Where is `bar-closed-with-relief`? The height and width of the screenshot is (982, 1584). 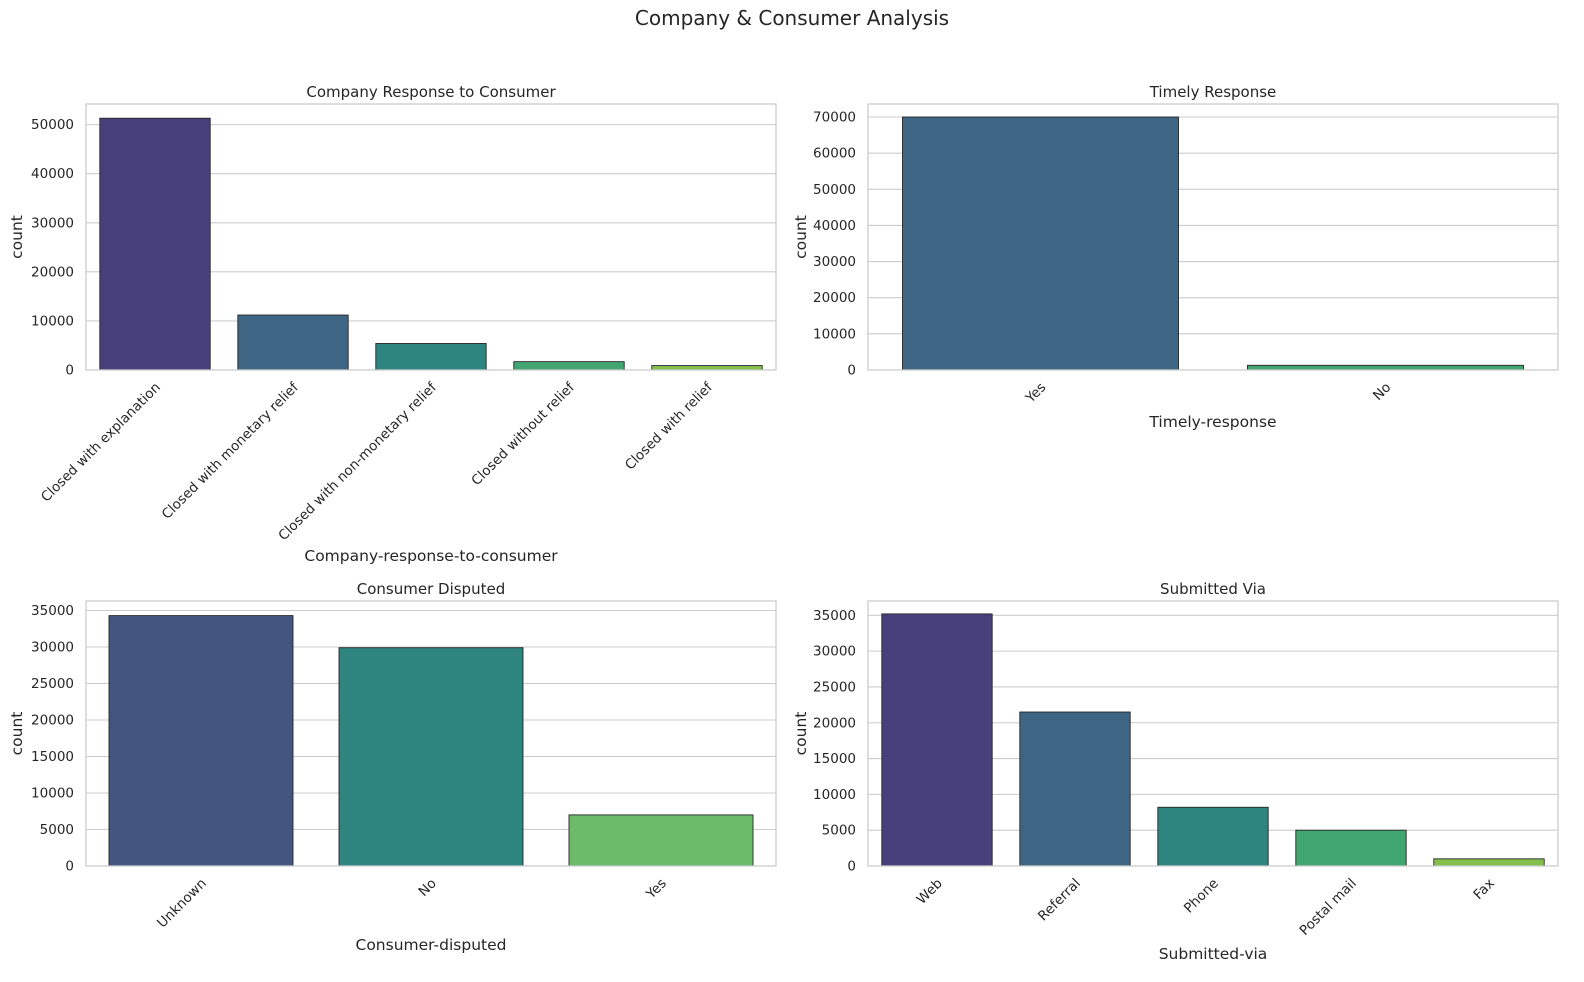
bar-closed-with-relief is located at coordinates (707, 368).